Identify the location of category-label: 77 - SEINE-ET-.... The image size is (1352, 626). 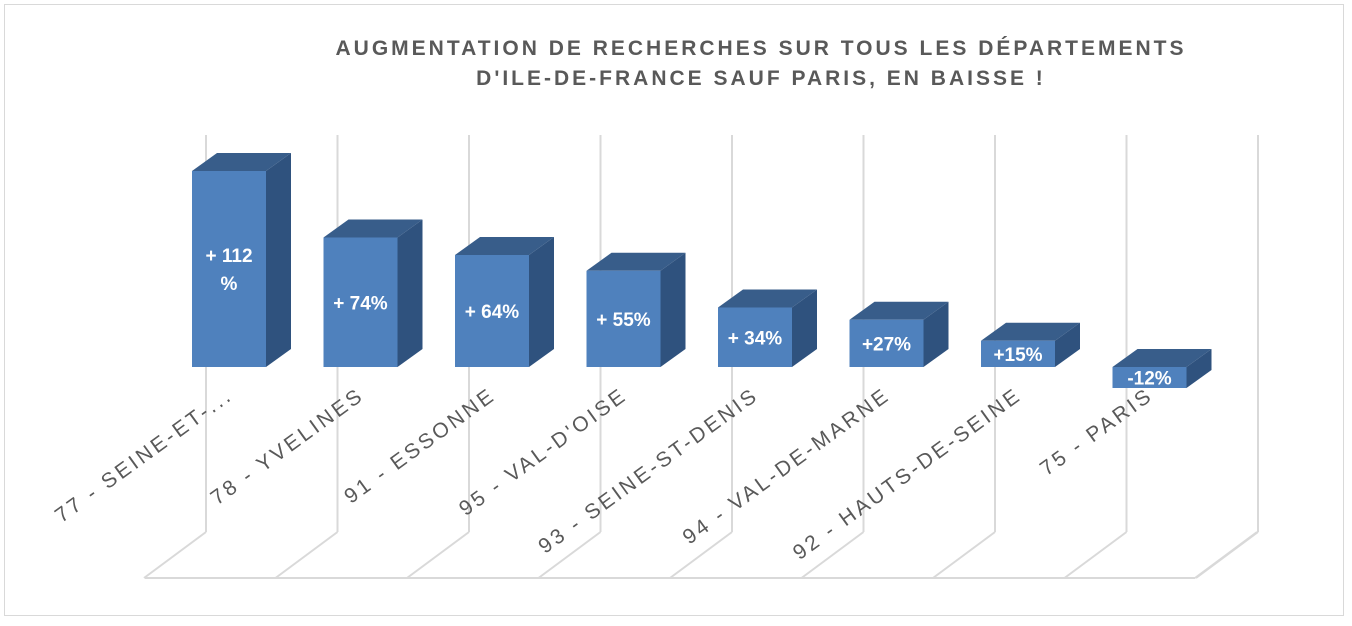
(144, 455).